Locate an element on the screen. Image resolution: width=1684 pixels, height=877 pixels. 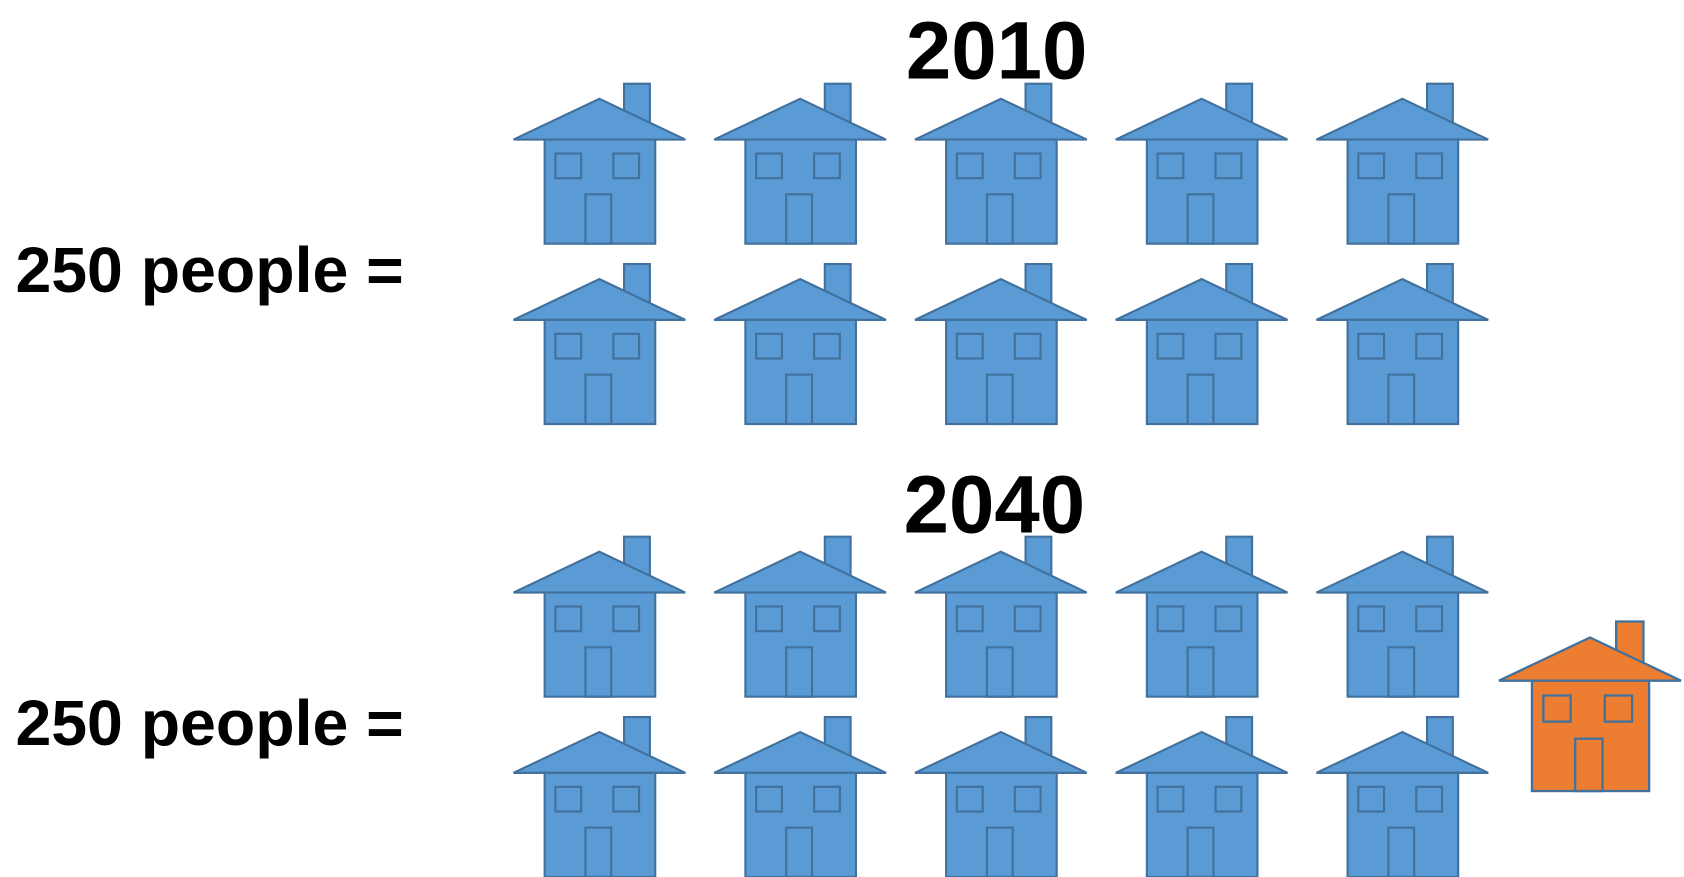
year-title: 2040 is located at coordinates (994, 504).